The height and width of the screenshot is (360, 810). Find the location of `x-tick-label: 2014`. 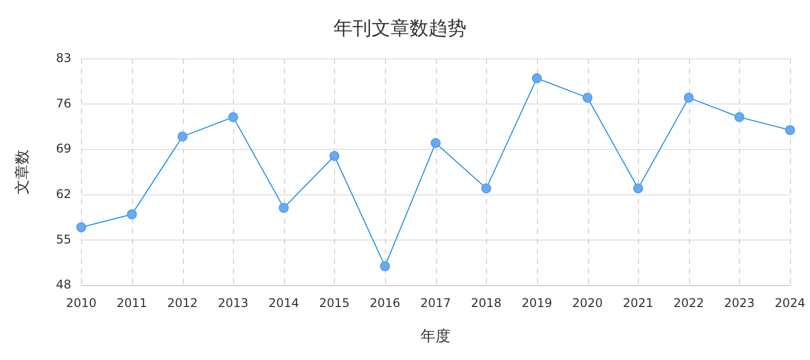

x-tick-label: 2014 is located at coordinates (284, 303).